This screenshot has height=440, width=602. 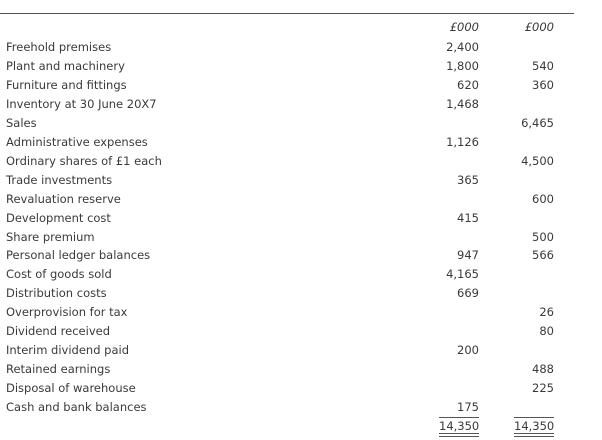 What do you see at coordinates (58, 217) in the screenshot?
I see `row-label: Development cost` at bounding box center [58, 217].